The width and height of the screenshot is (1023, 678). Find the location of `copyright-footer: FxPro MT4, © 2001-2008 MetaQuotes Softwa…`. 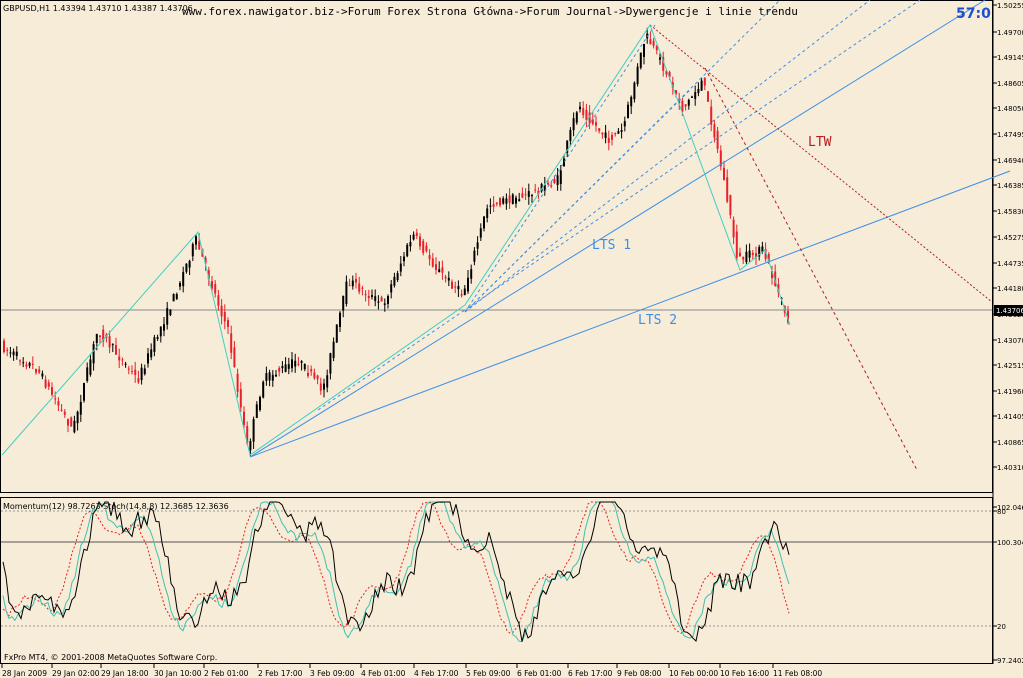

copyright-footer: FxPro MT4, © 2001-2008 MetaQuotes Softwa… is located at coordinates (110, 657).